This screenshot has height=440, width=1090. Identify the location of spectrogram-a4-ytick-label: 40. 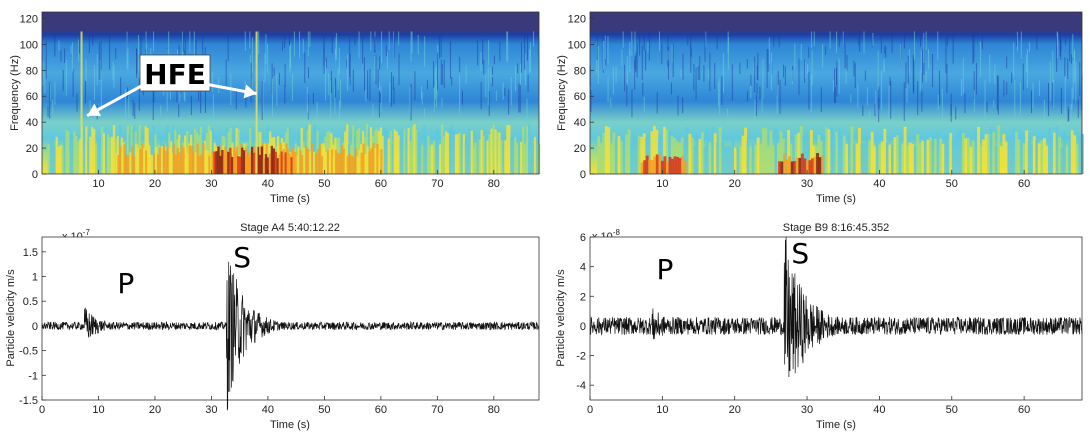
(32, 123).